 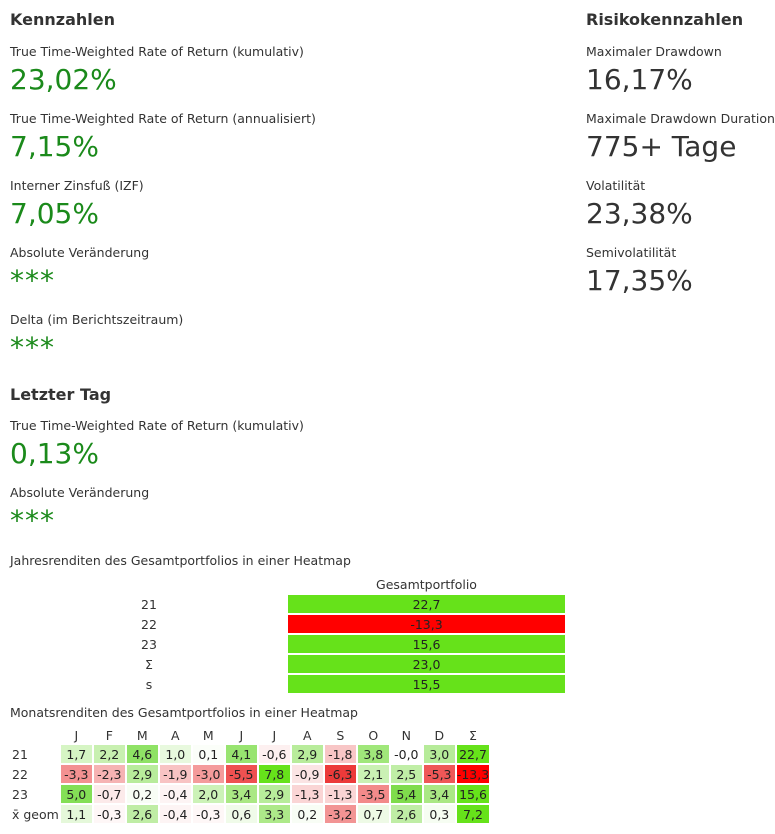 I want to click on row-label: 21, so click(x=149, y=604).